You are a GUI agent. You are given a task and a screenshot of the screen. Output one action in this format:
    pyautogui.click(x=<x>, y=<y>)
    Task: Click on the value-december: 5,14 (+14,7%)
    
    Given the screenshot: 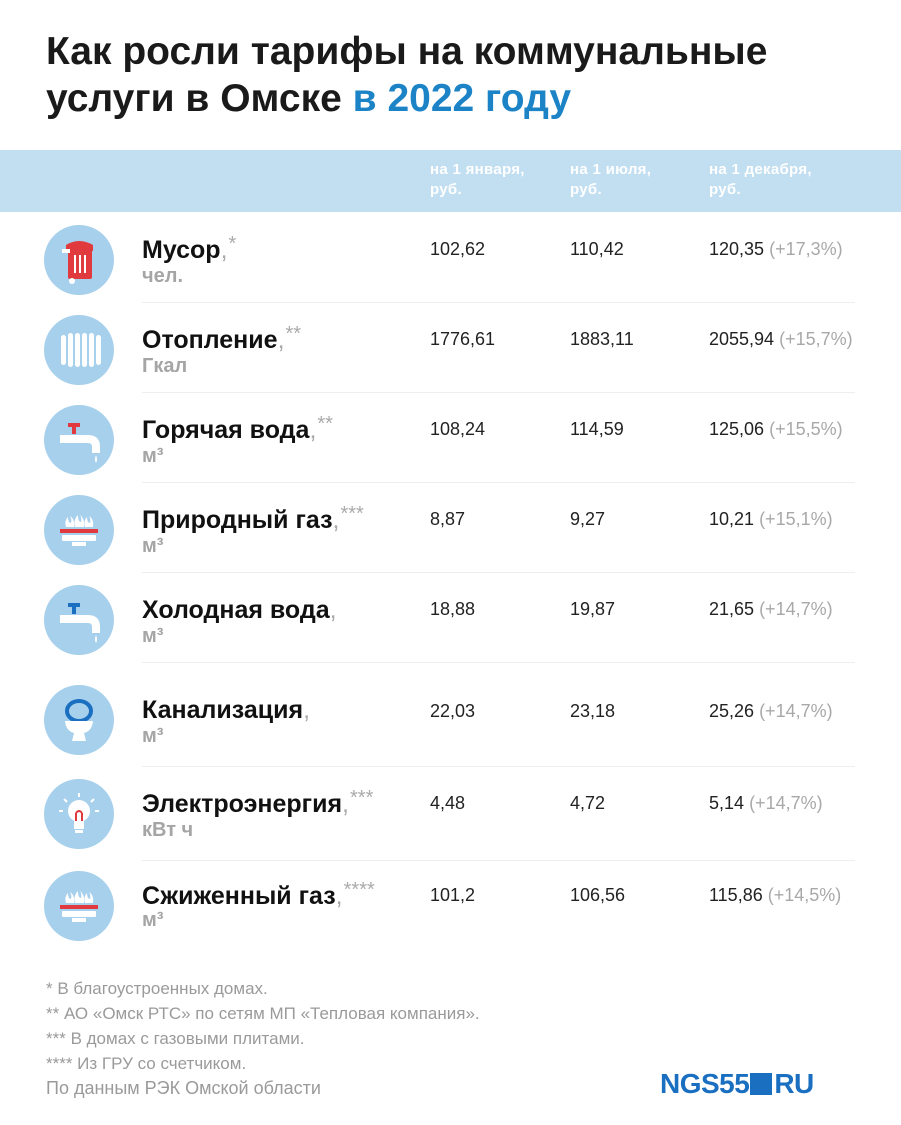 What is the action you would take?
    pyautogui.click(x=766, y=803)
    